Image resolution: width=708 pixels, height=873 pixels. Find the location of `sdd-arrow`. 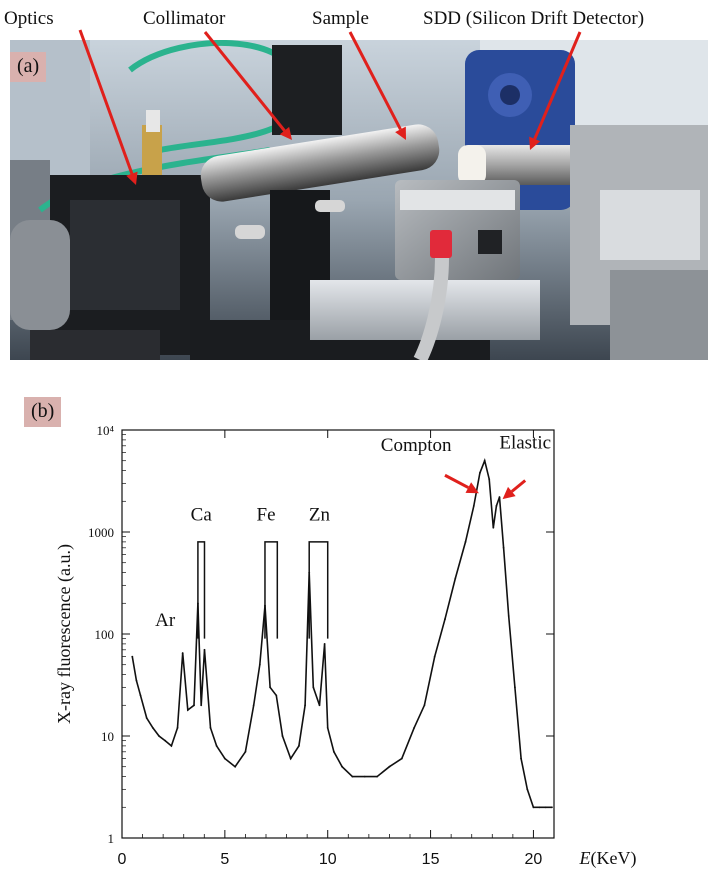

sdd-arrow is located at coordinates (555, 90).